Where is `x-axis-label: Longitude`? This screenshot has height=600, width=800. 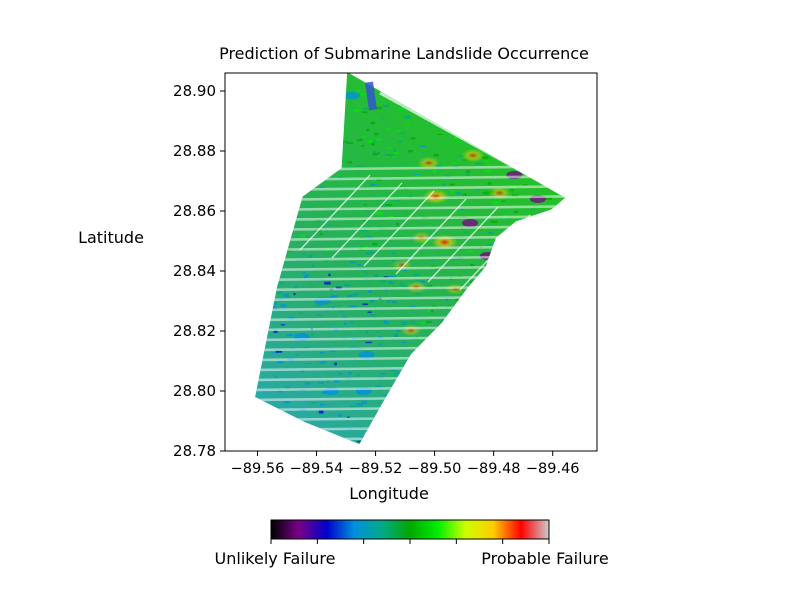 x-axis-label: Longitude is located at coordinates (389, 493).